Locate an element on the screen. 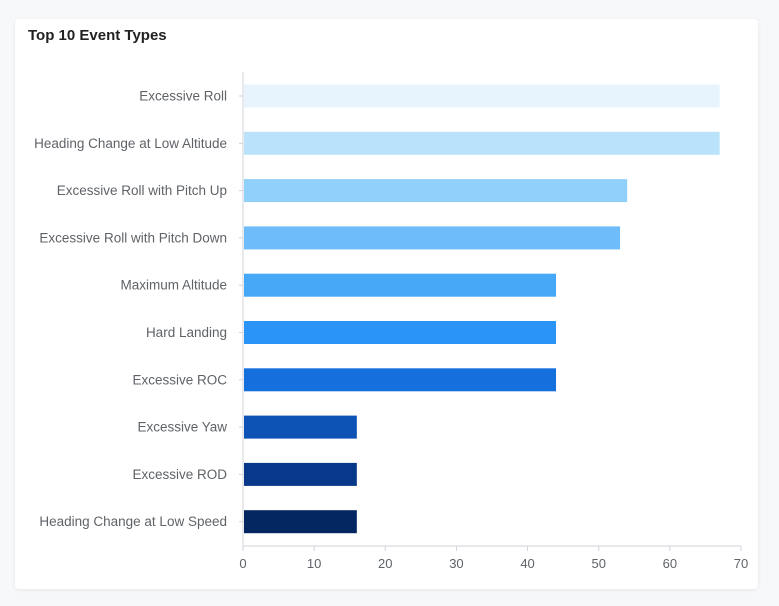 Image resolution: width=779 pixels, height=606 pixels. category-label: Excessive Yaw is located at coordinates (182, 427).